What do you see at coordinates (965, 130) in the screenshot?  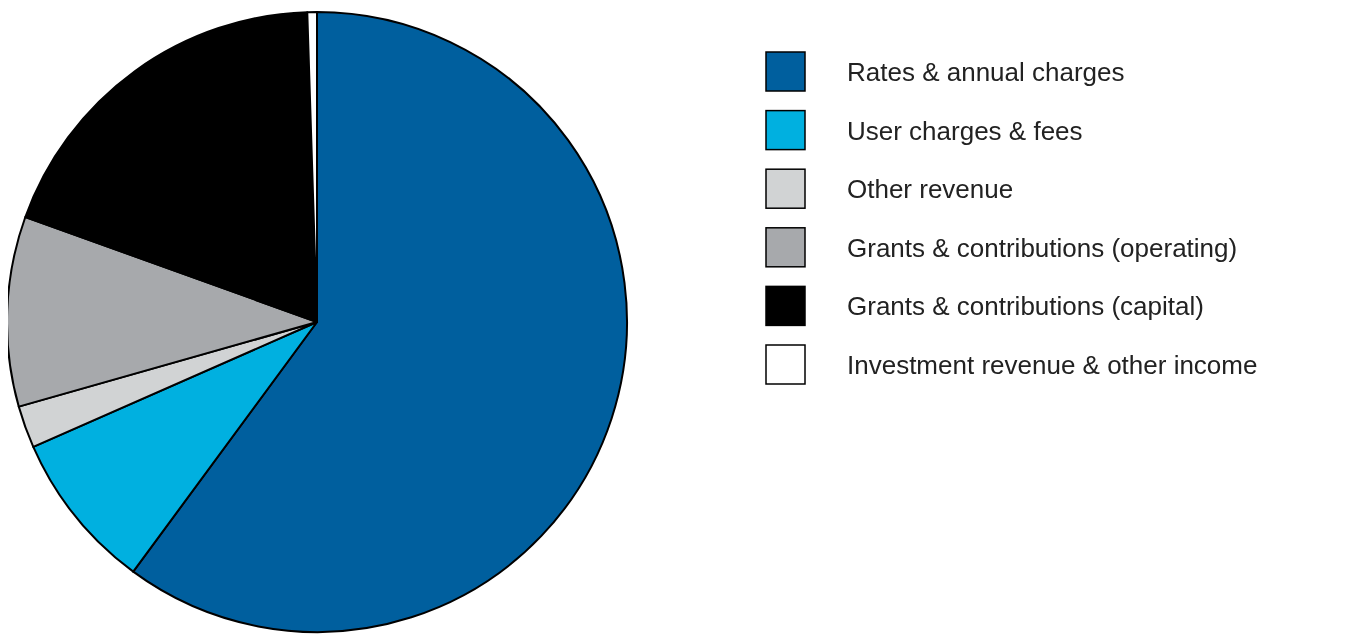 I see `legend-label: User charges & fees` at bounding box center [965, 130].